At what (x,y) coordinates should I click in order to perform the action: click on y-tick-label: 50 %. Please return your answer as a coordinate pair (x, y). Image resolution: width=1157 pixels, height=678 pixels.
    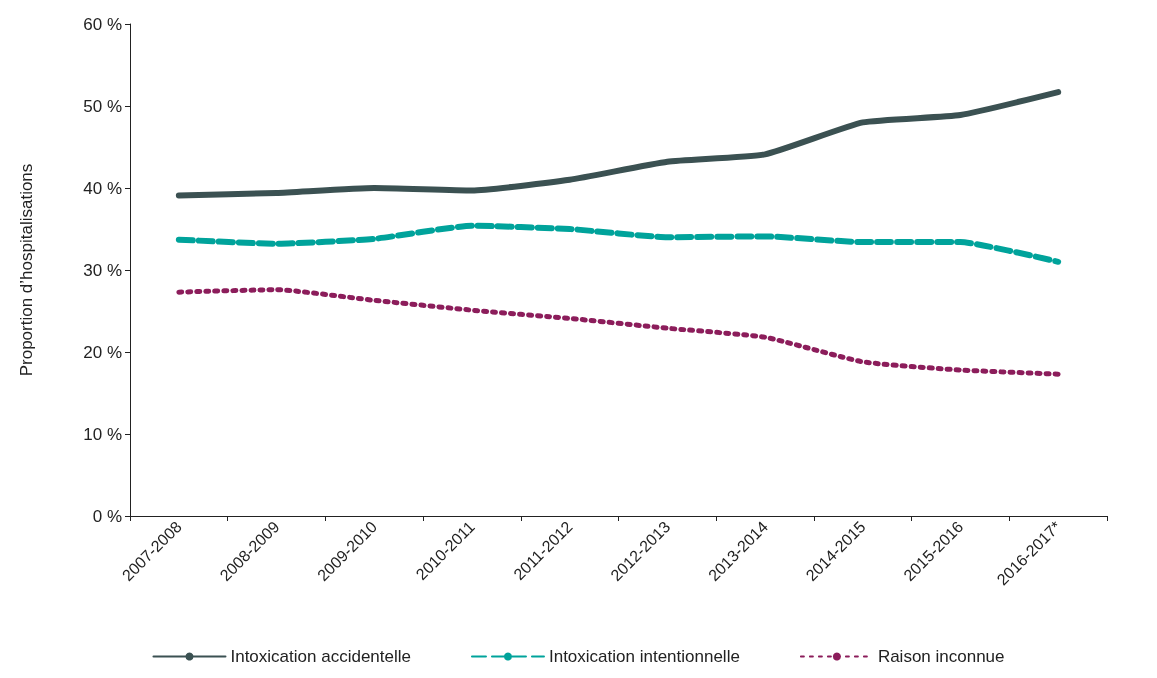
    Looking at the image, I should click on (102, 106).